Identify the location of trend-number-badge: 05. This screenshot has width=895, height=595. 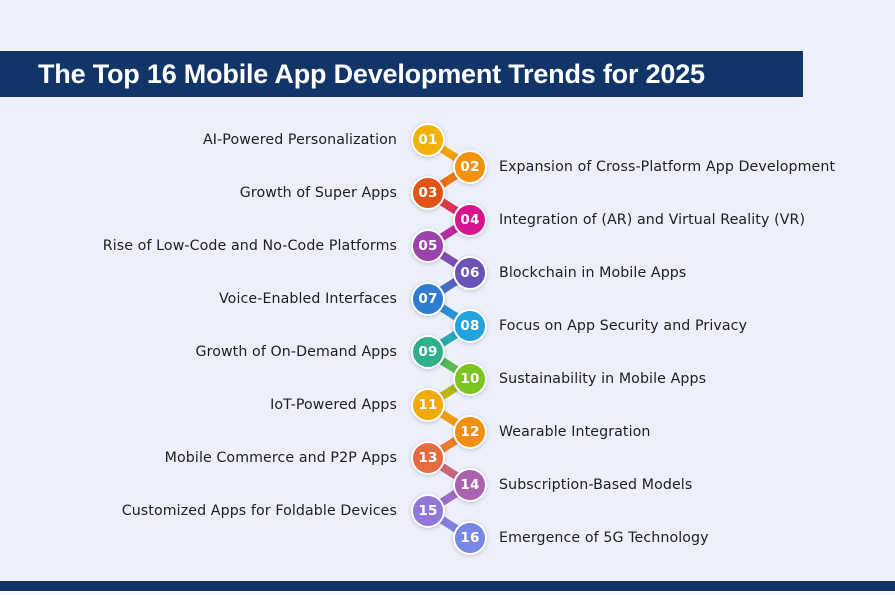
(428, 246).